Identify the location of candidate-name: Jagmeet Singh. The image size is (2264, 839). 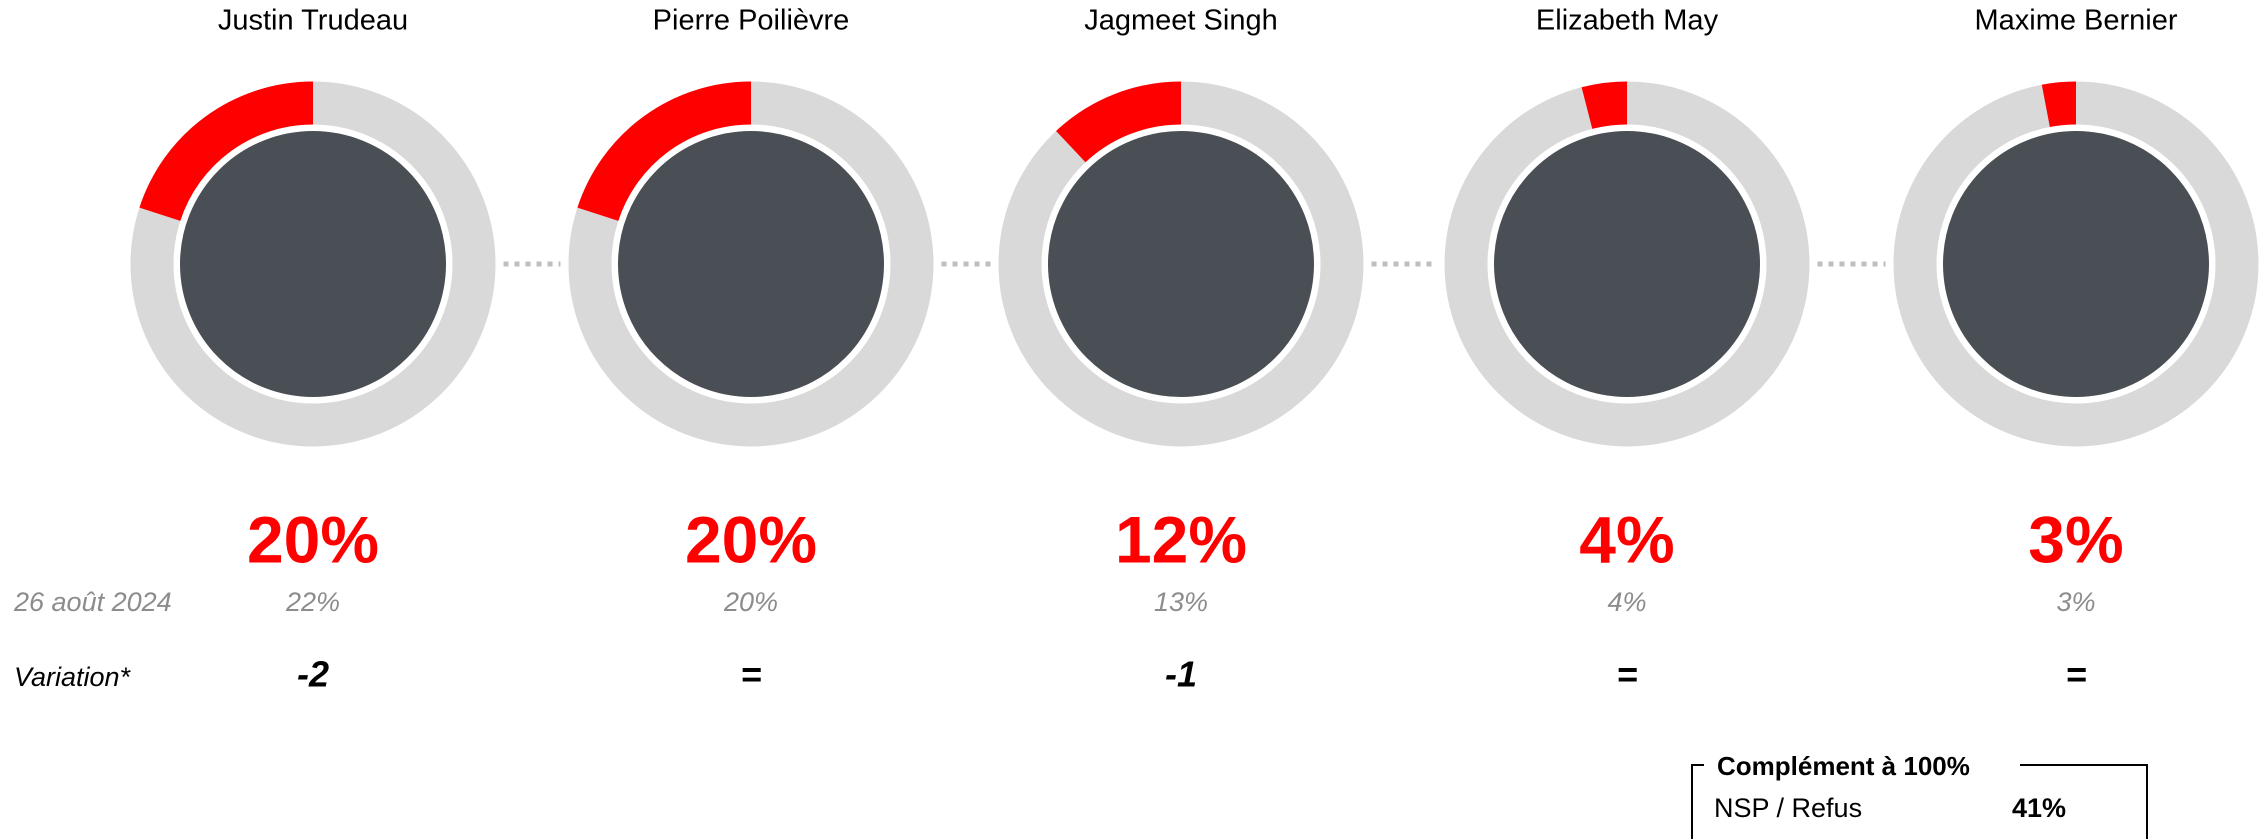
(1180, 21).